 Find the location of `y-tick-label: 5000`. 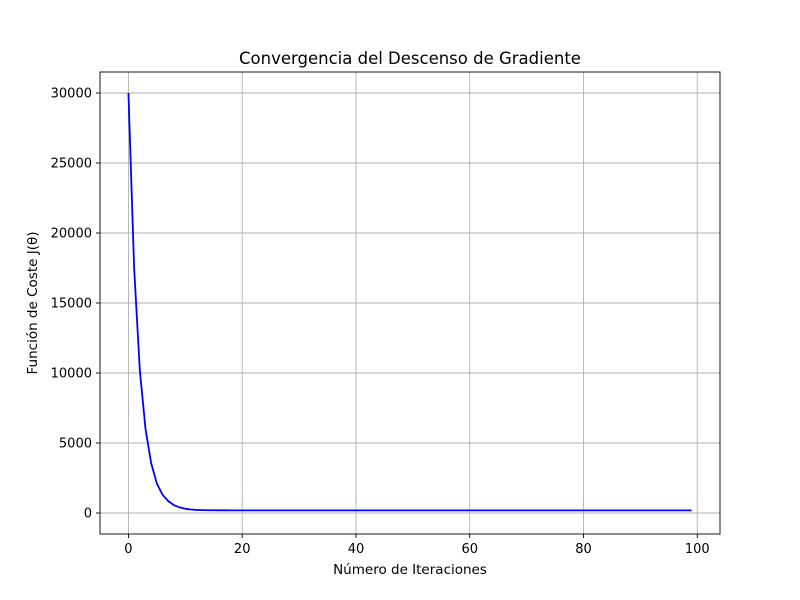

y-tick-label: 5000 is located at coordinates (75, 444).